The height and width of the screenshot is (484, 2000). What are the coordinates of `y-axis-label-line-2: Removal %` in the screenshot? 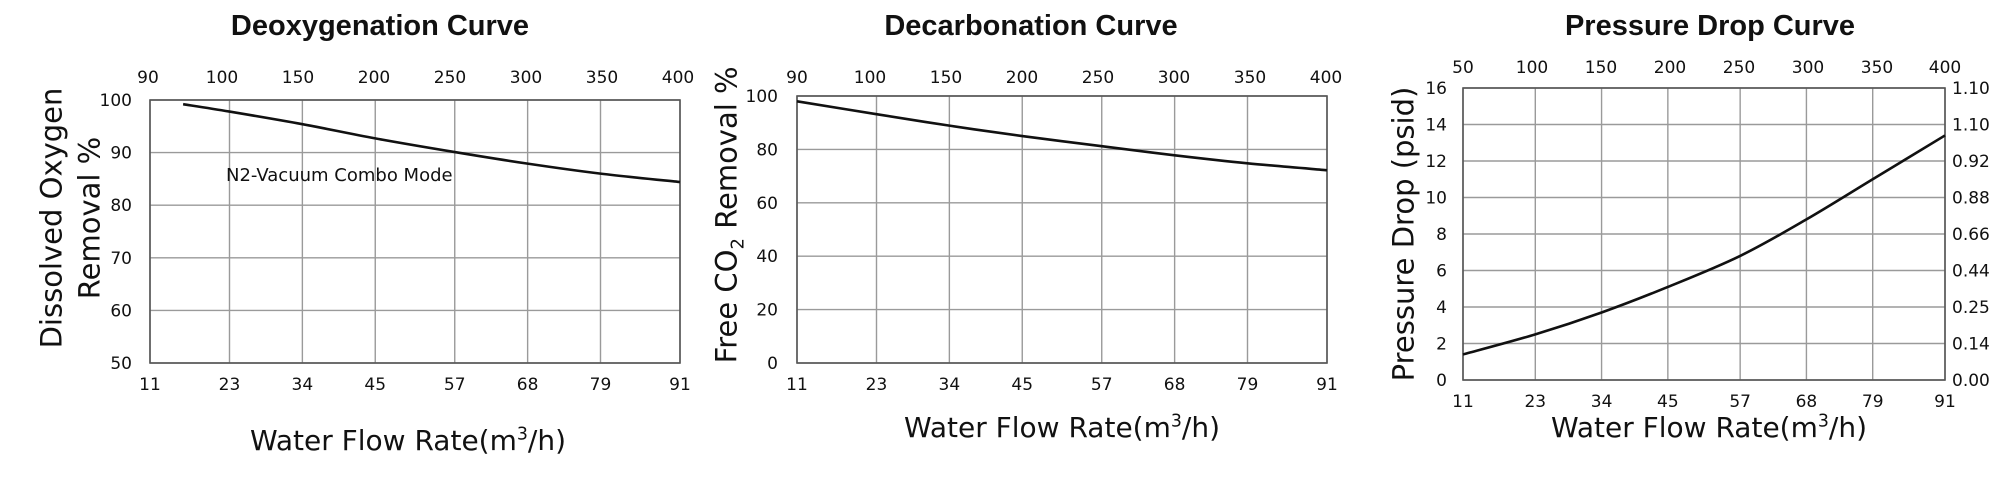 It's located at (88, 218).